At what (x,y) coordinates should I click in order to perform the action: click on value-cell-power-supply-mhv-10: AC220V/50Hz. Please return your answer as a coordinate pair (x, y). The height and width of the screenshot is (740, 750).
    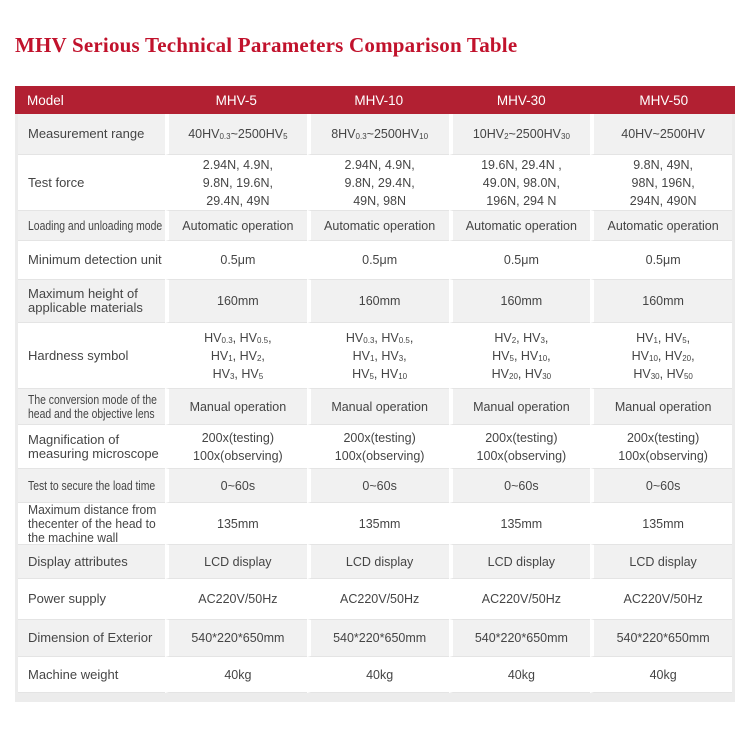
    Looking at the image, I should click on (377, 599).